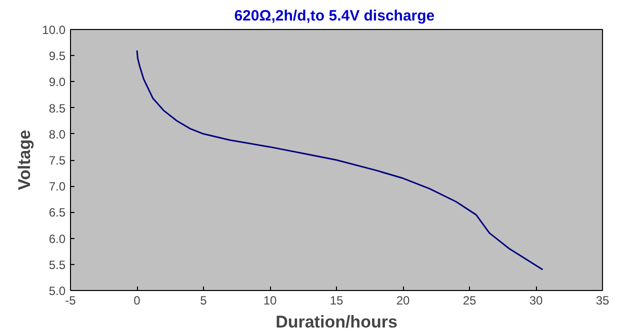 The height and width of the screenshot is (334, 632). Describe the element at coordinates (57, 291) in the screenshot. I see `y-tick-label: 5.0` at that location.